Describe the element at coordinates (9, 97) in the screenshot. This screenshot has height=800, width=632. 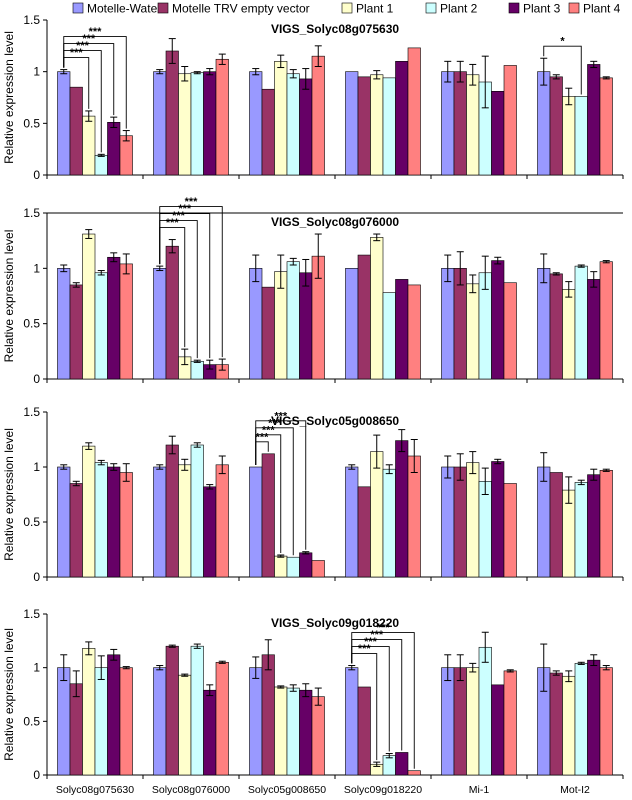
I see `y-axis-label: Relative expression level` at that location.